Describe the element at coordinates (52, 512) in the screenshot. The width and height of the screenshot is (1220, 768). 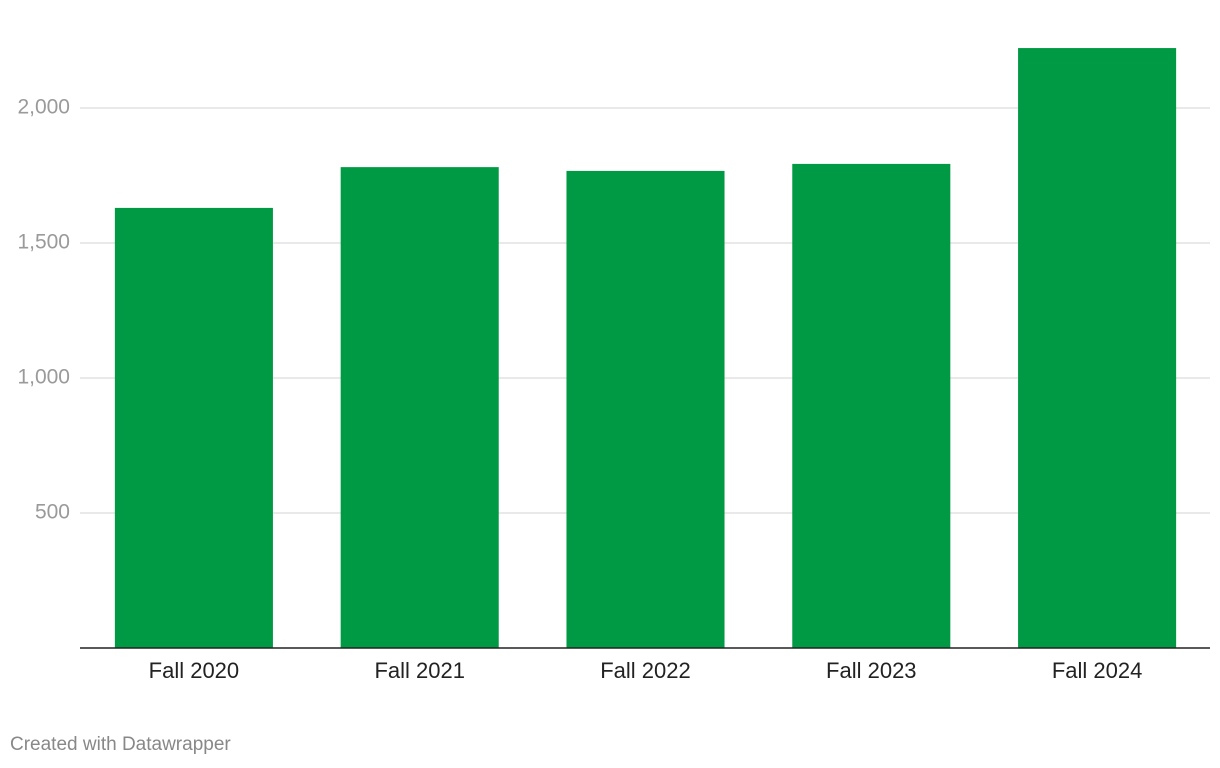
I see `y-tick-label: 500` at that location.